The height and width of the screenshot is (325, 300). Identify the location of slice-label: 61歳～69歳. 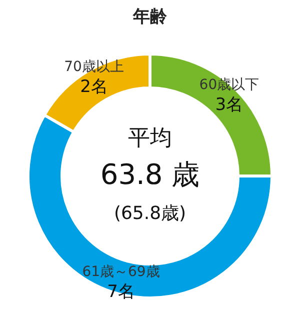
(121, 272).